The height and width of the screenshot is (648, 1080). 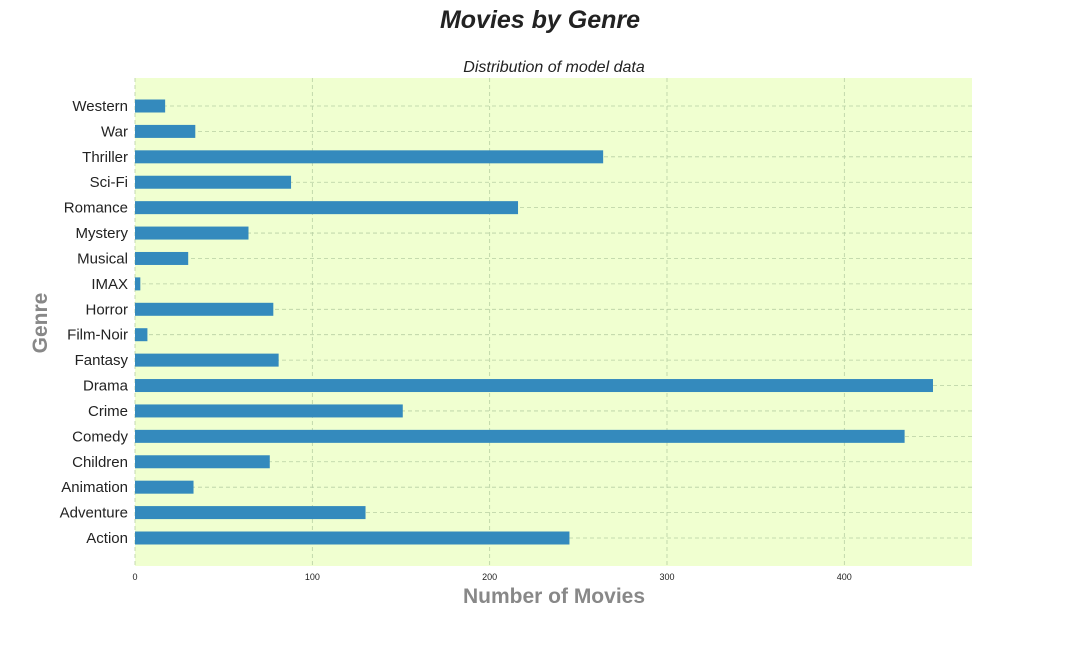 What do you see at coordinates (250, 513) in the screenshot?
I see `bar-adventure` at bounding box center [250, 513].